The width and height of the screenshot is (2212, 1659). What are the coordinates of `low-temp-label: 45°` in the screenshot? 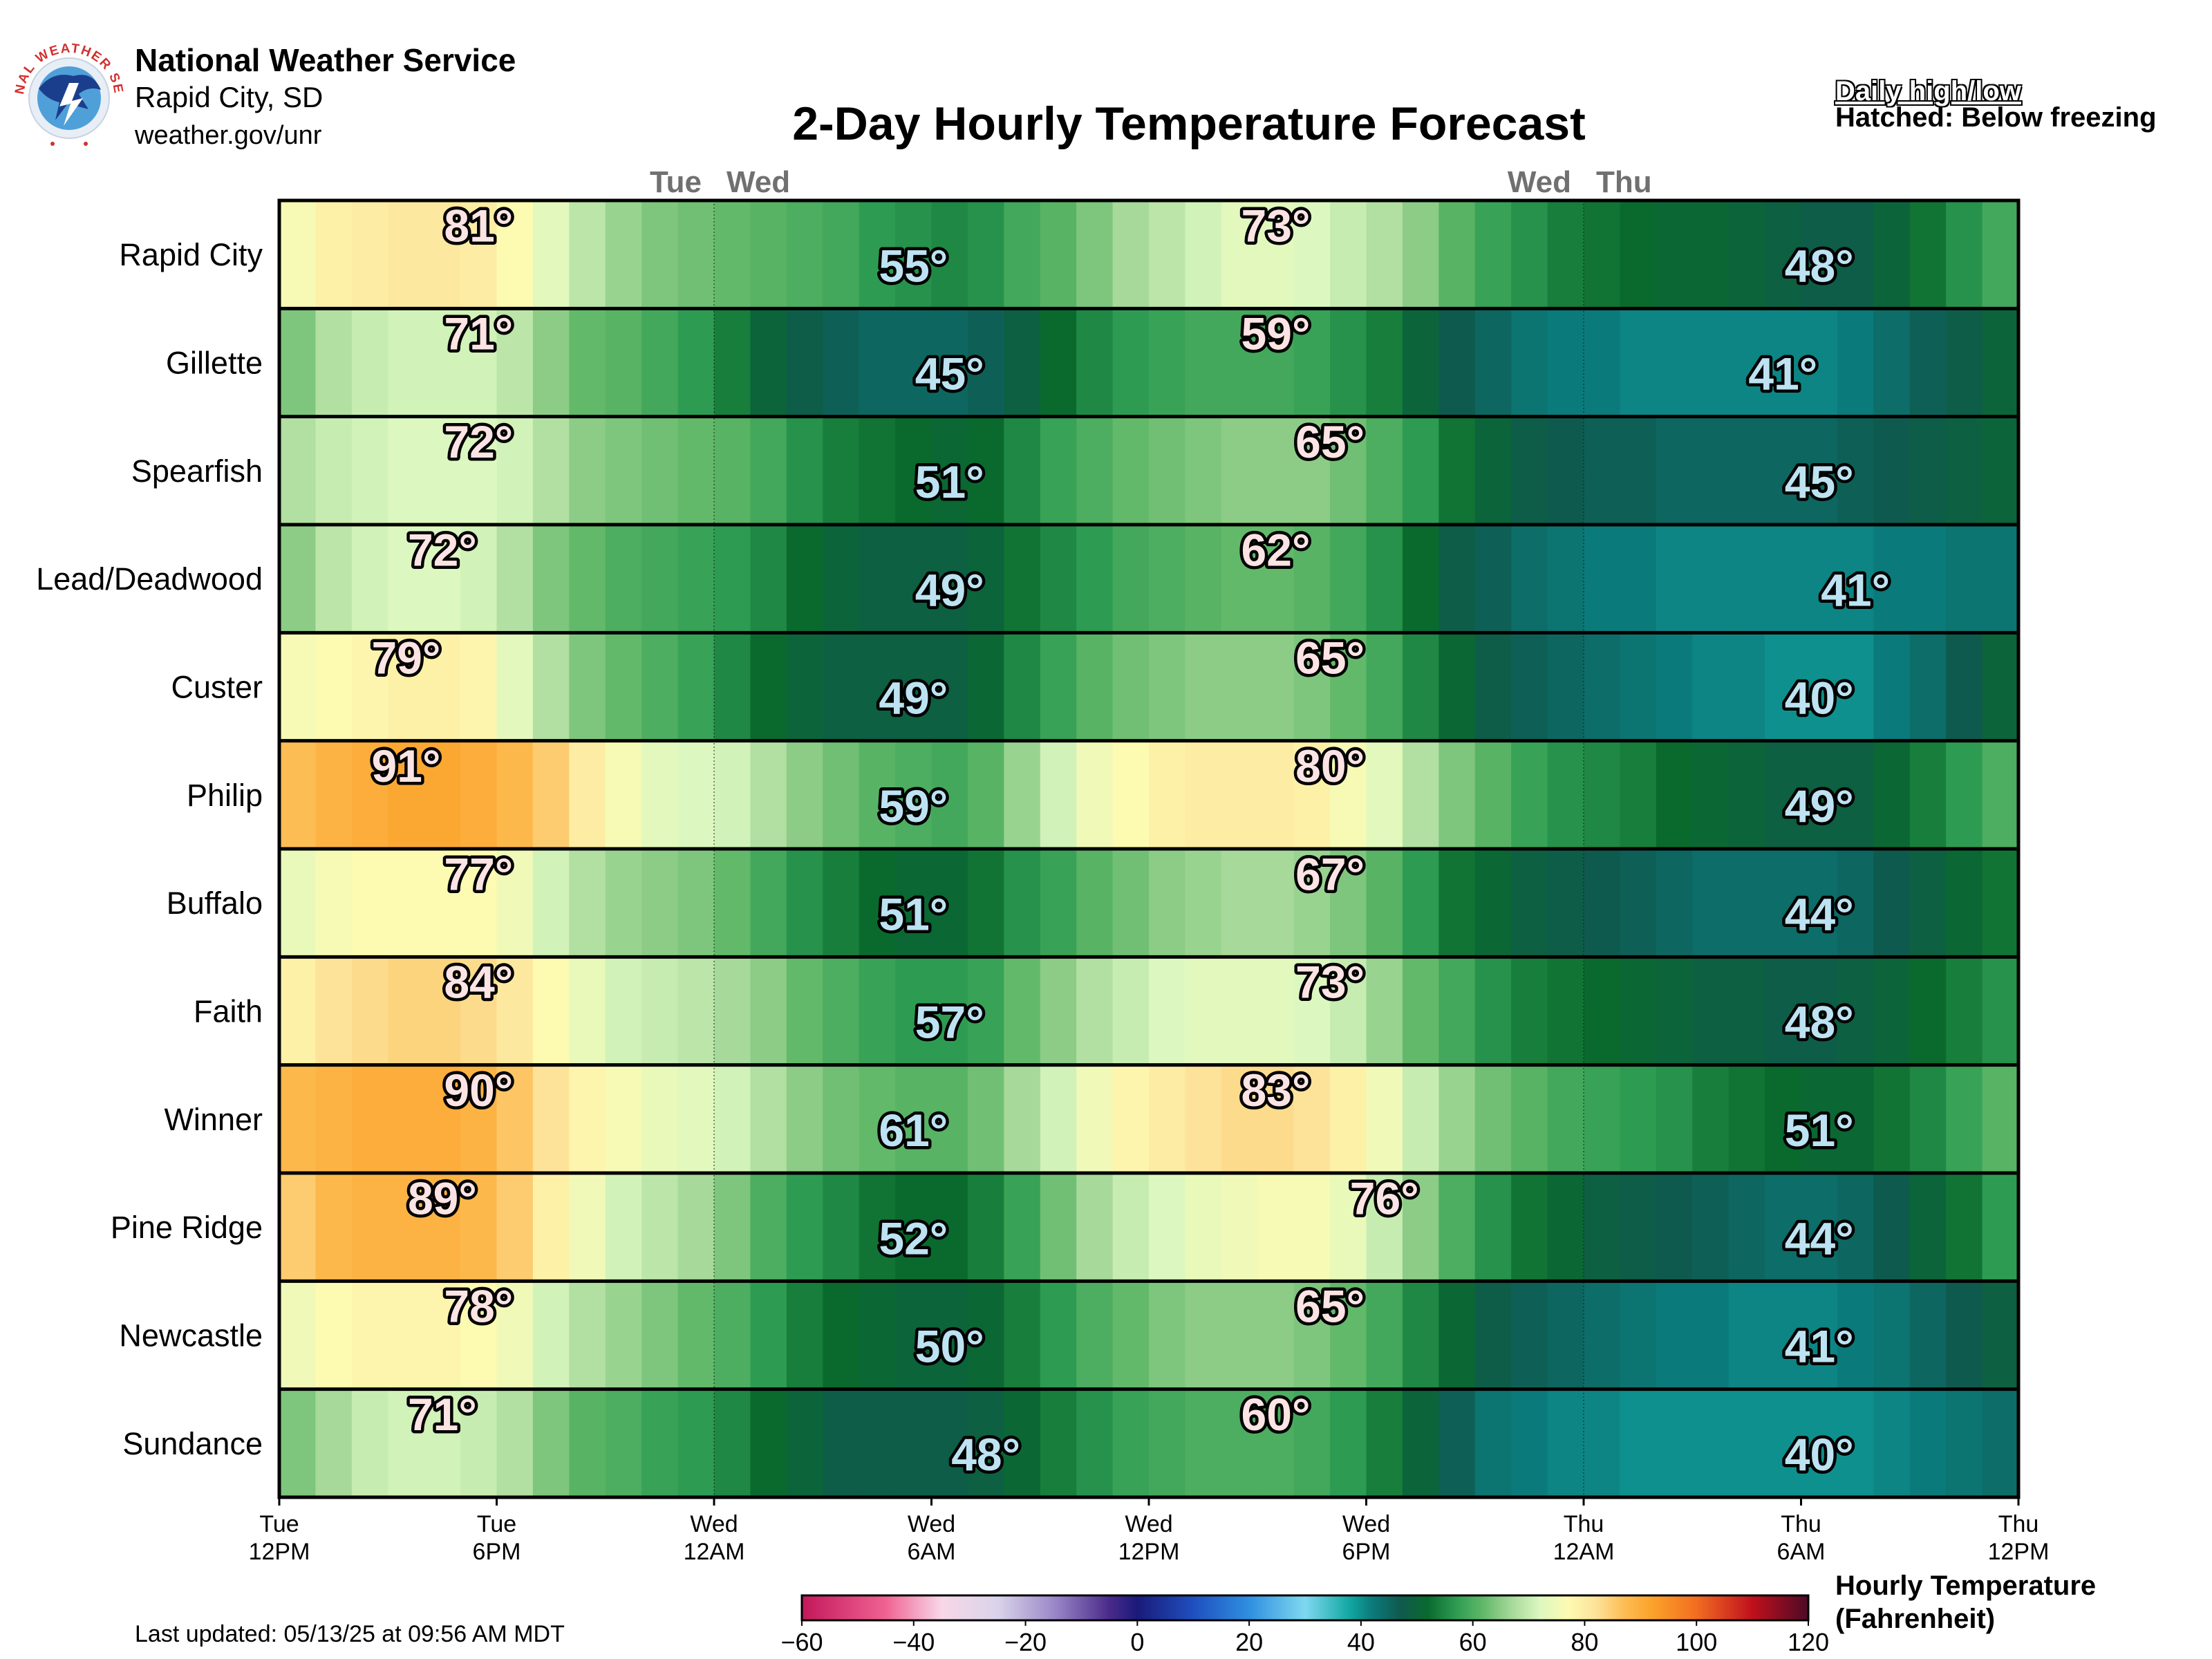 It's located at (1820, 481).